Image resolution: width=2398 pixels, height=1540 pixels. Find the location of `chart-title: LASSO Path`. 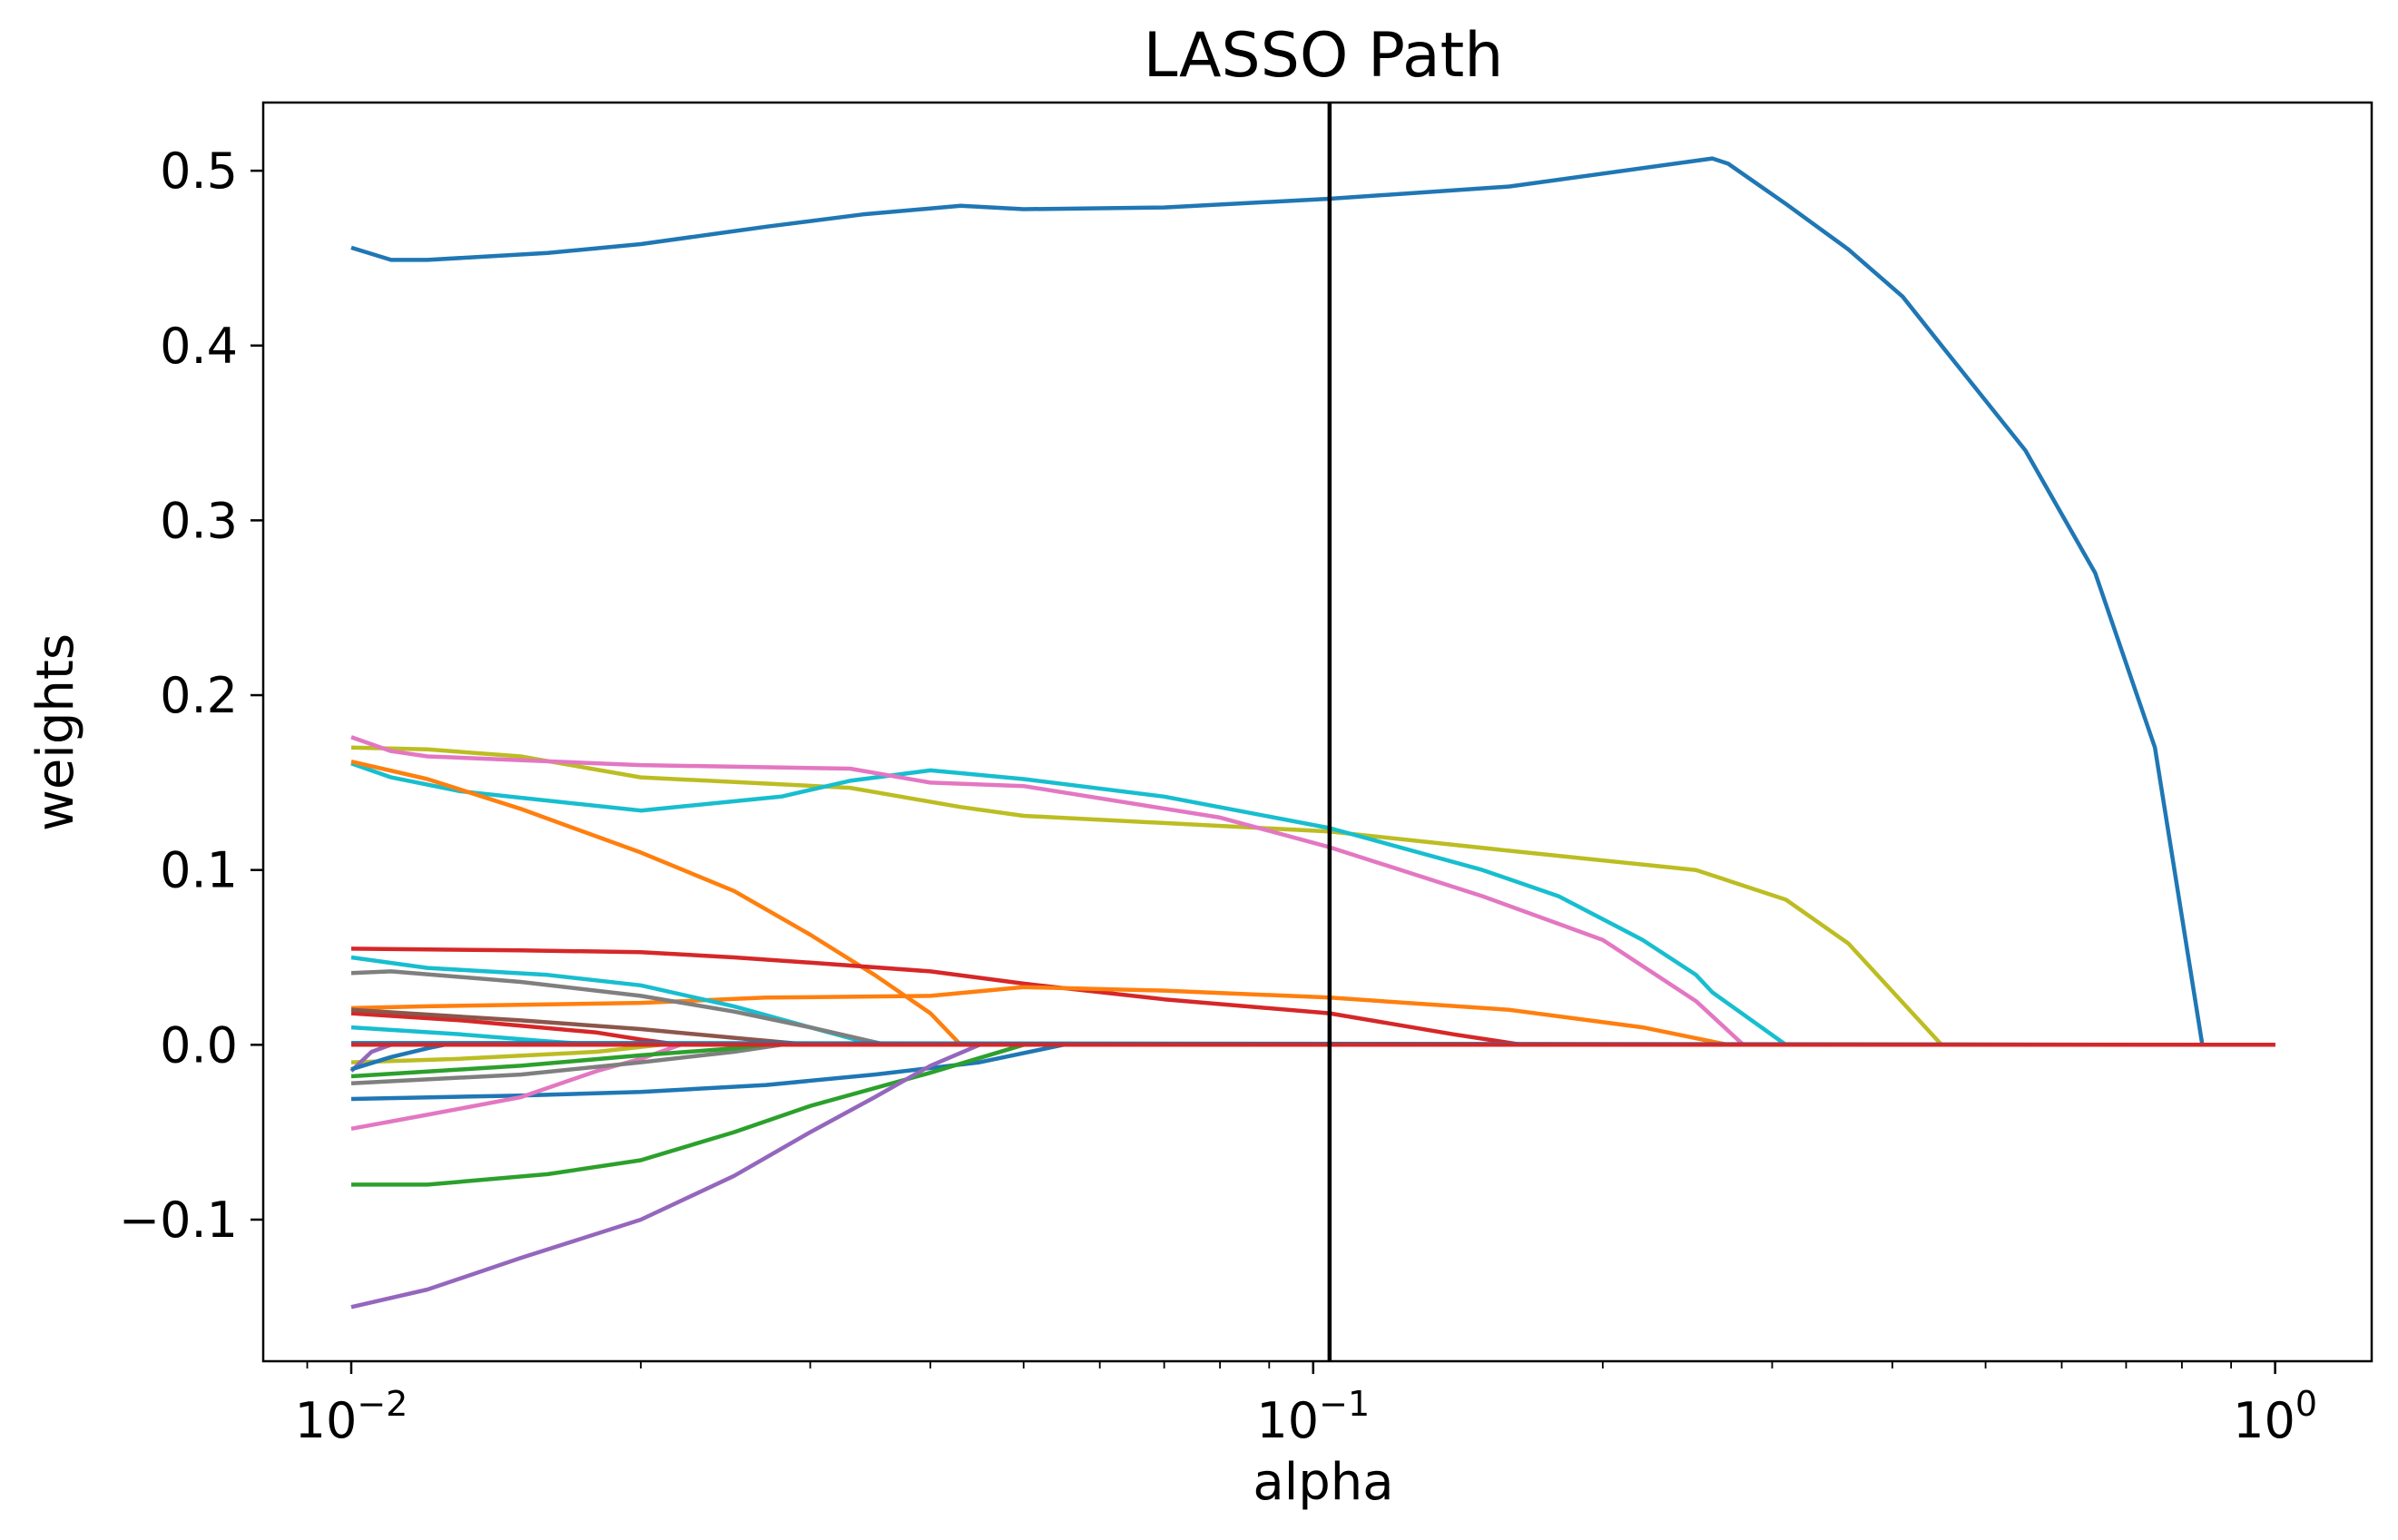

chart-title: LASSO Path is located at coordinates (1324, 56).